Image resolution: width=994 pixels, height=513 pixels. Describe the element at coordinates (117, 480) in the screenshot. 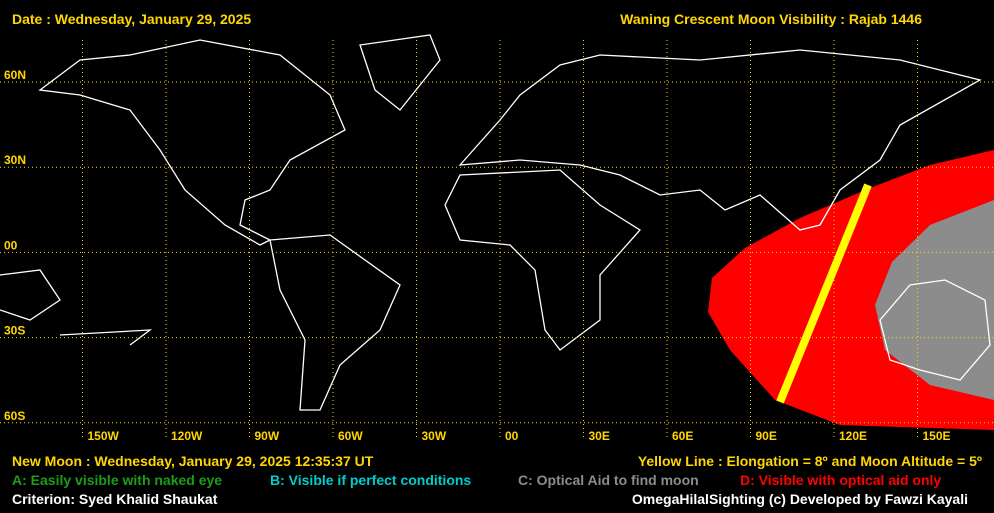

I see `legend-a: A: Easily visible with naked eye` at that location.